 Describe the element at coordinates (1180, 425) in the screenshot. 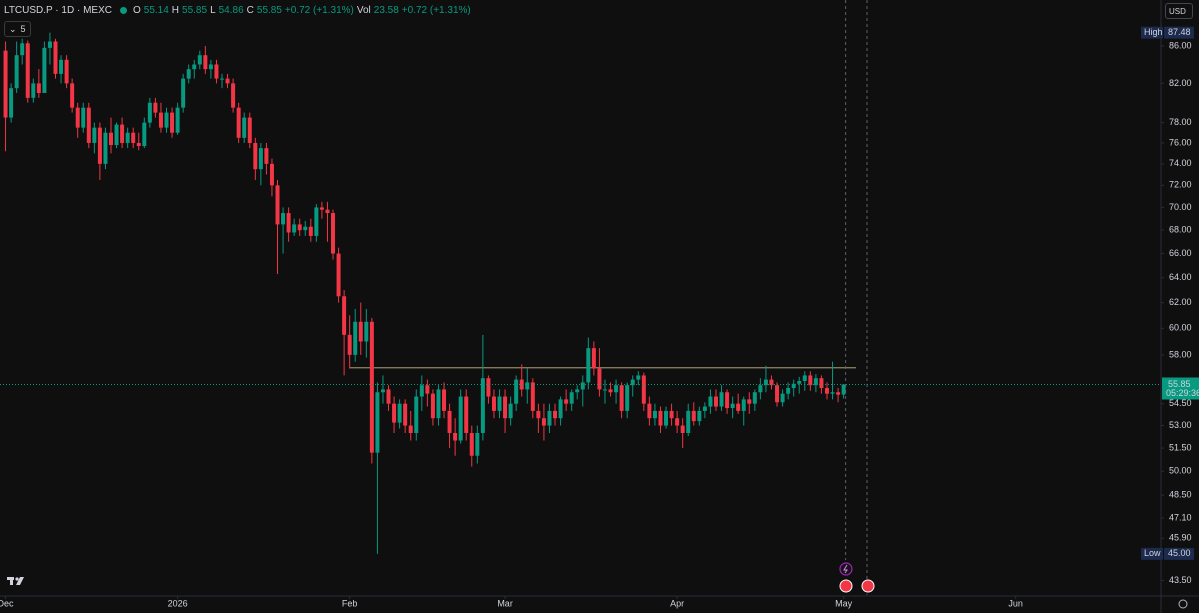

I see `y-tick-label: 53.00` at that location.